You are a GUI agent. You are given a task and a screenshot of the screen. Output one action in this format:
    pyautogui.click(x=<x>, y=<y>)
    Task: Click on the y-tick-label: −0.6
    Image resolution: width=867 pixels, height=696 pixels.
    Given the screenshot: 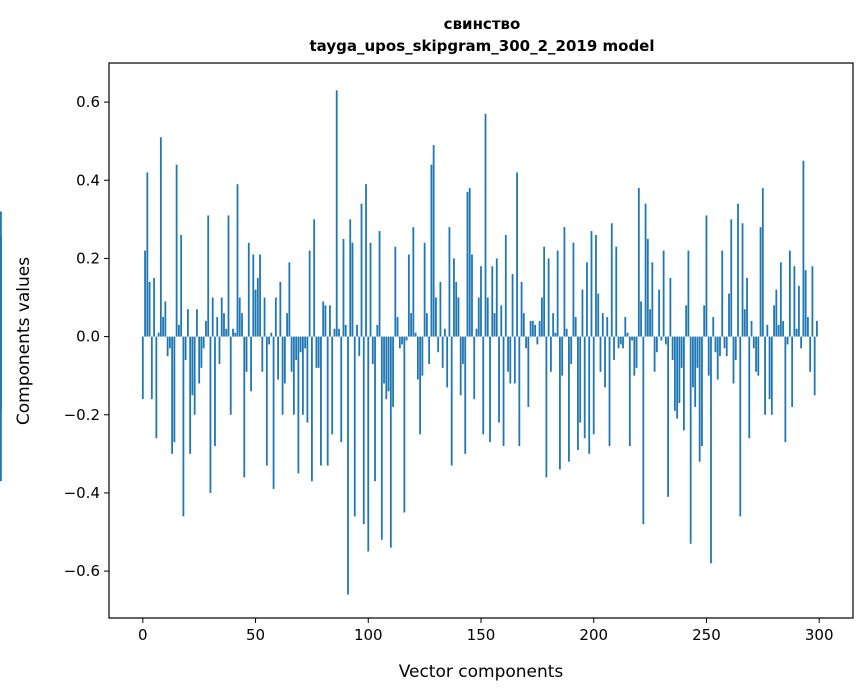 What is the action you would take?
    pyautogui.click(x=82, y=571)
    